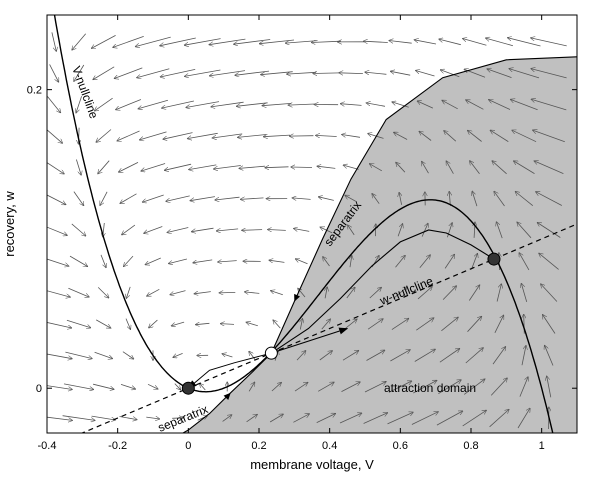  I want to click on y-axis-title: recovery, w, so click(9, 224).